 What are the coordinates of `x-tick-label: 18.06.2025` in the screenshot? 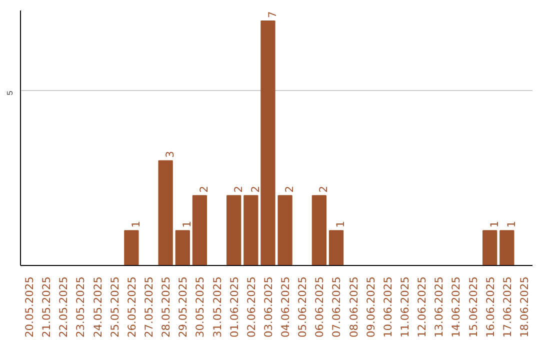 It's located at (524, 307).